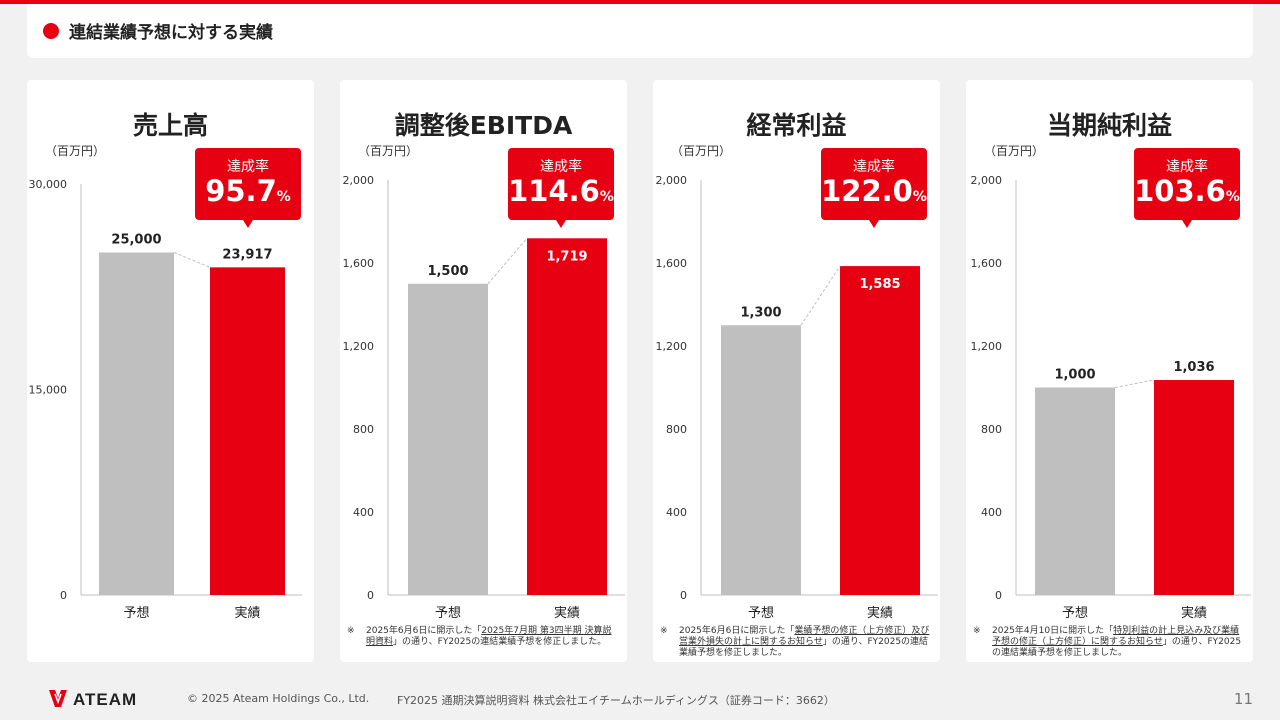  What do you see at coordinates (1243, 699) in the screenshot?
I see `page-number: 11` at bounding box center [1243, 699].